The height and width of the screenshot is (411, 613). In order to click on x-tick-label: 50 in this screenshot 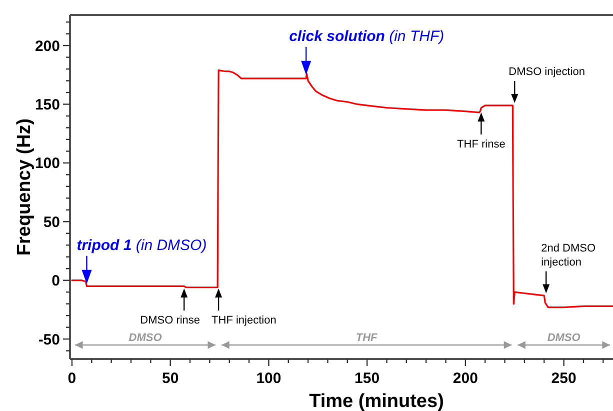, I will do `click(170, 378)`.